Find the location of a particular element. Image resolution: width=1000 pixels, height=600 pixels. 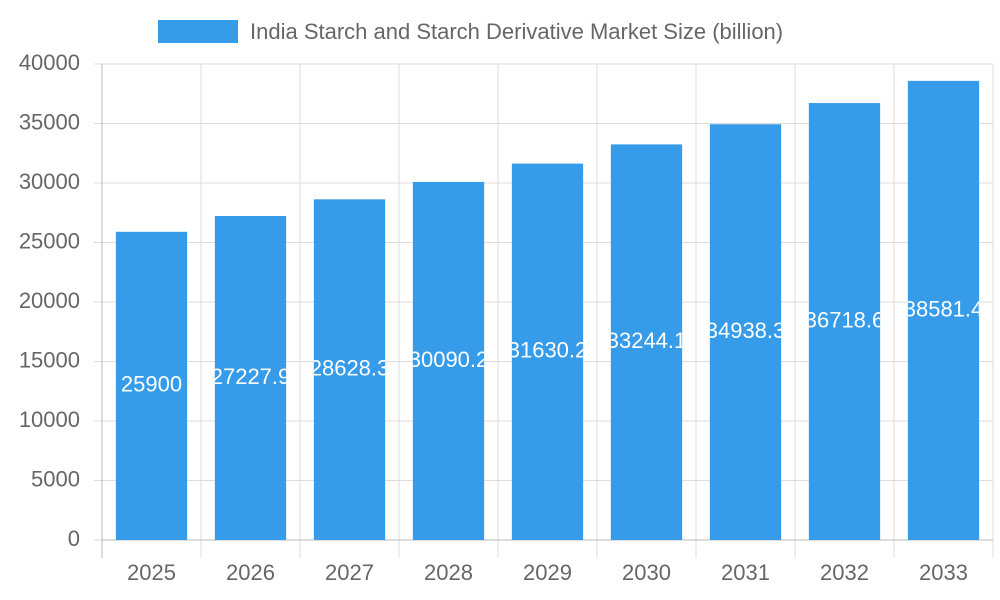

data-label: 28628.3 is located at coordinates (350, 367).